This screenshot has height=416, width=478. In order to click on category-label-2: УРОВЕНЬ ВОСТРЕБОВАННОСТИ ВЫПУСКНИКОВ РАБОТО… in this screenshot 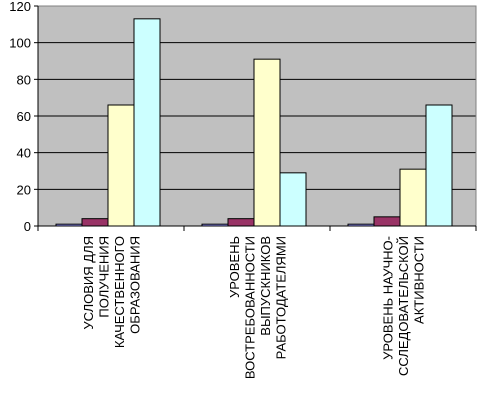, I will do `click(258, 307)`.